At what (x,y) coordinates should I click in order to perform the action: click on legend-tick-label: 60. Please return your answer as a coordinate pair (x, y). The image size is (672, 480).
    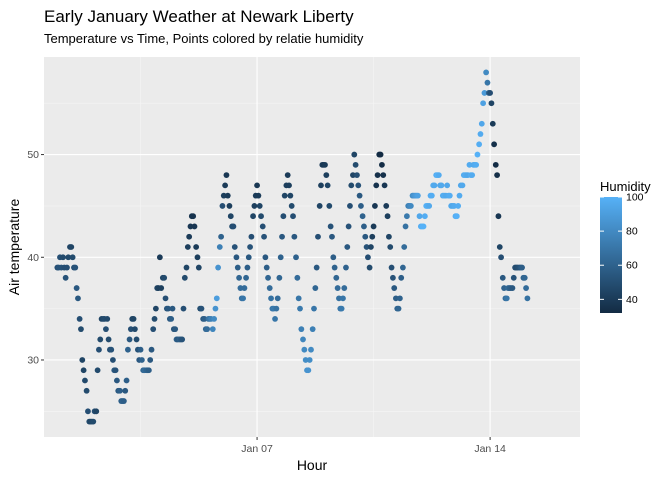
    Looking at the image, I should click on (632, 266).